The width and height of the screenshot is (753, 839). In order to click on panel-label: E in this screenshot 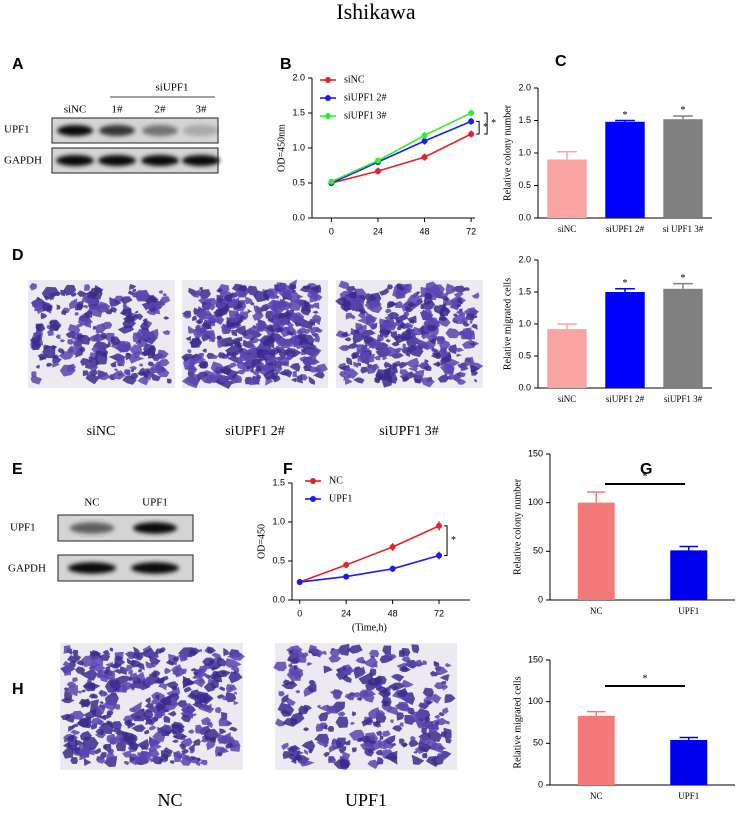, I will do `click(17, 469)`.